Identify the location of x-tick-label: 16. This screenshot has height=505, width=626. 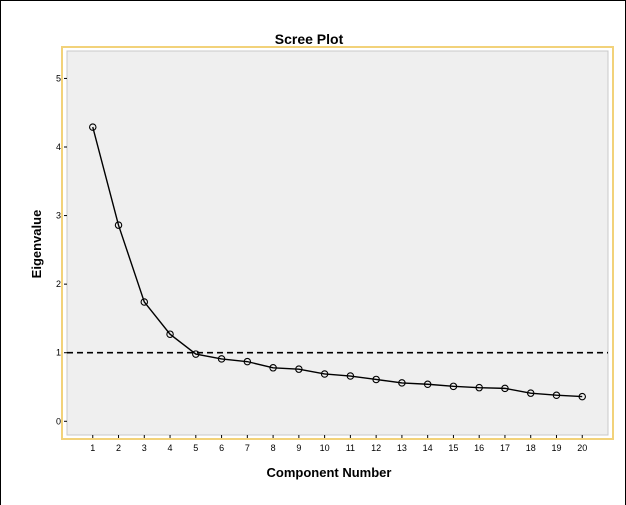
(479, 448).